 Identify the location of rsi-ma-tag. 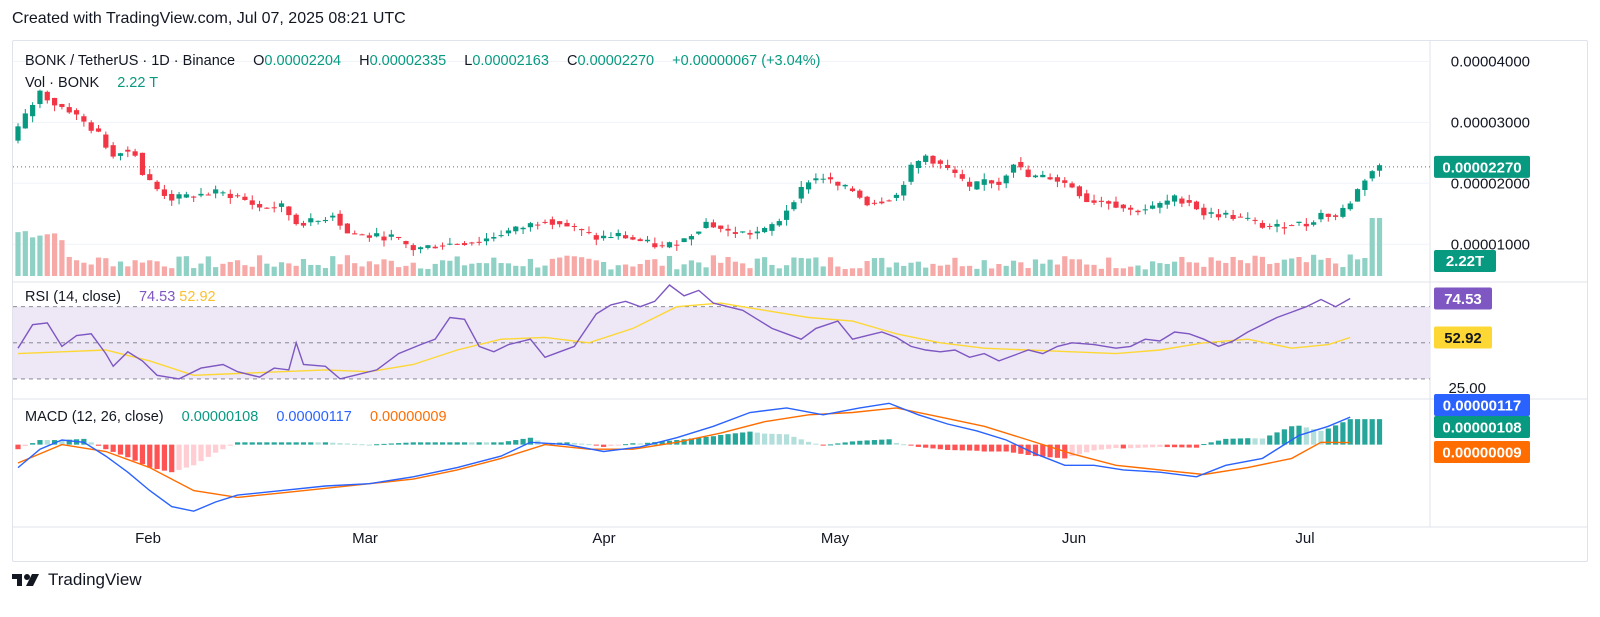
(1463, 337).